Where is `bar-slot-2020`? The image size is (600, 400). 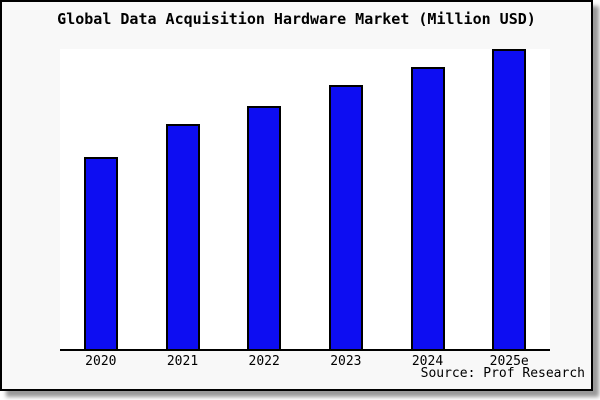 bar-slot-2020 is located at coordinates (101, 199).